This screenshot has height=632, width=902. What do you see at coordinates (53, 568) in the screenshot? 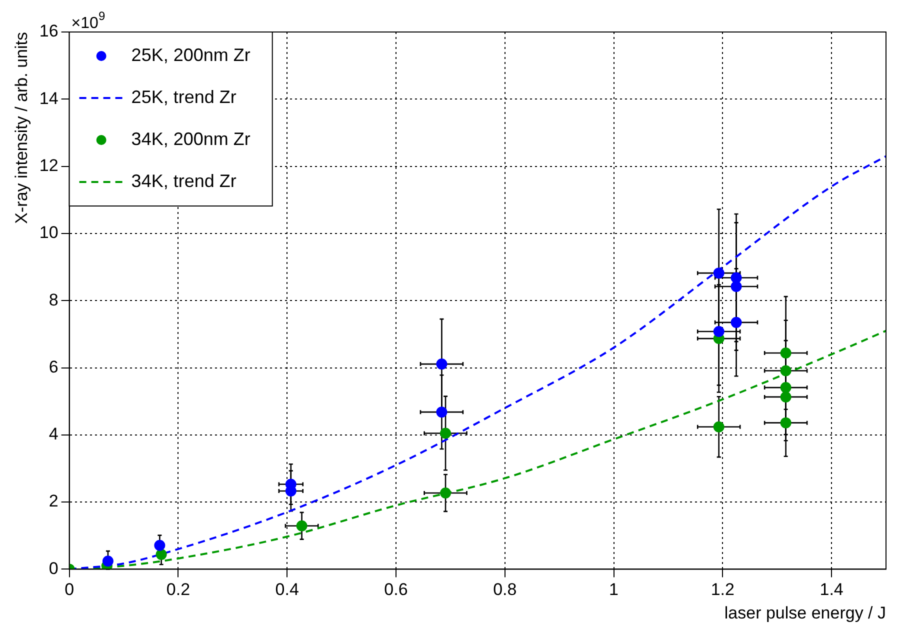
I see `y-tick-label: 0` at bounding box center [53, 568].